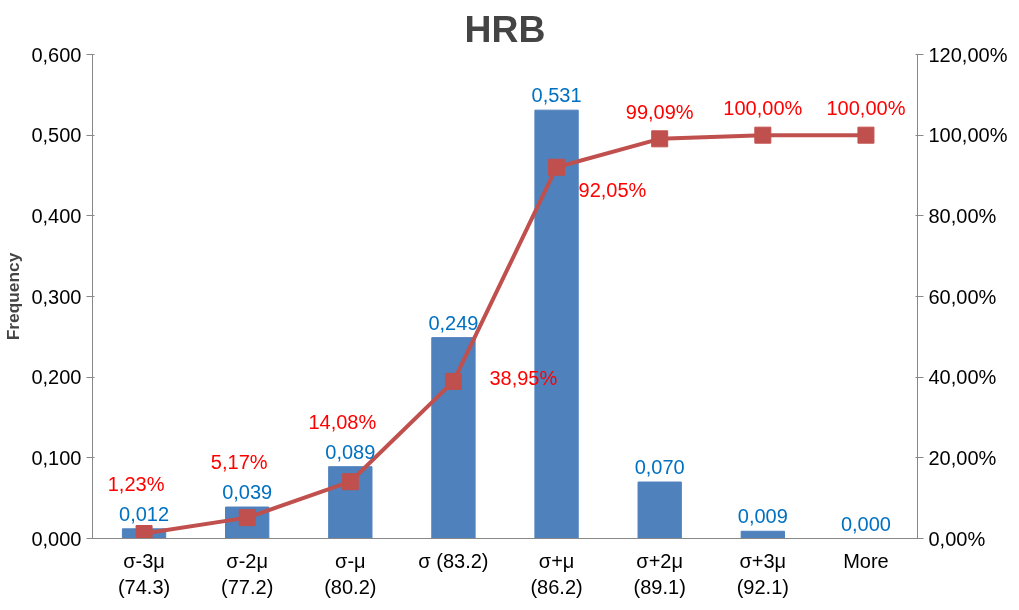  What do you see at coordinates (659, 573) in the screenshot?
I see `x-tick-label: σ+2μ (89.1)` at bounding box center [659, 573].